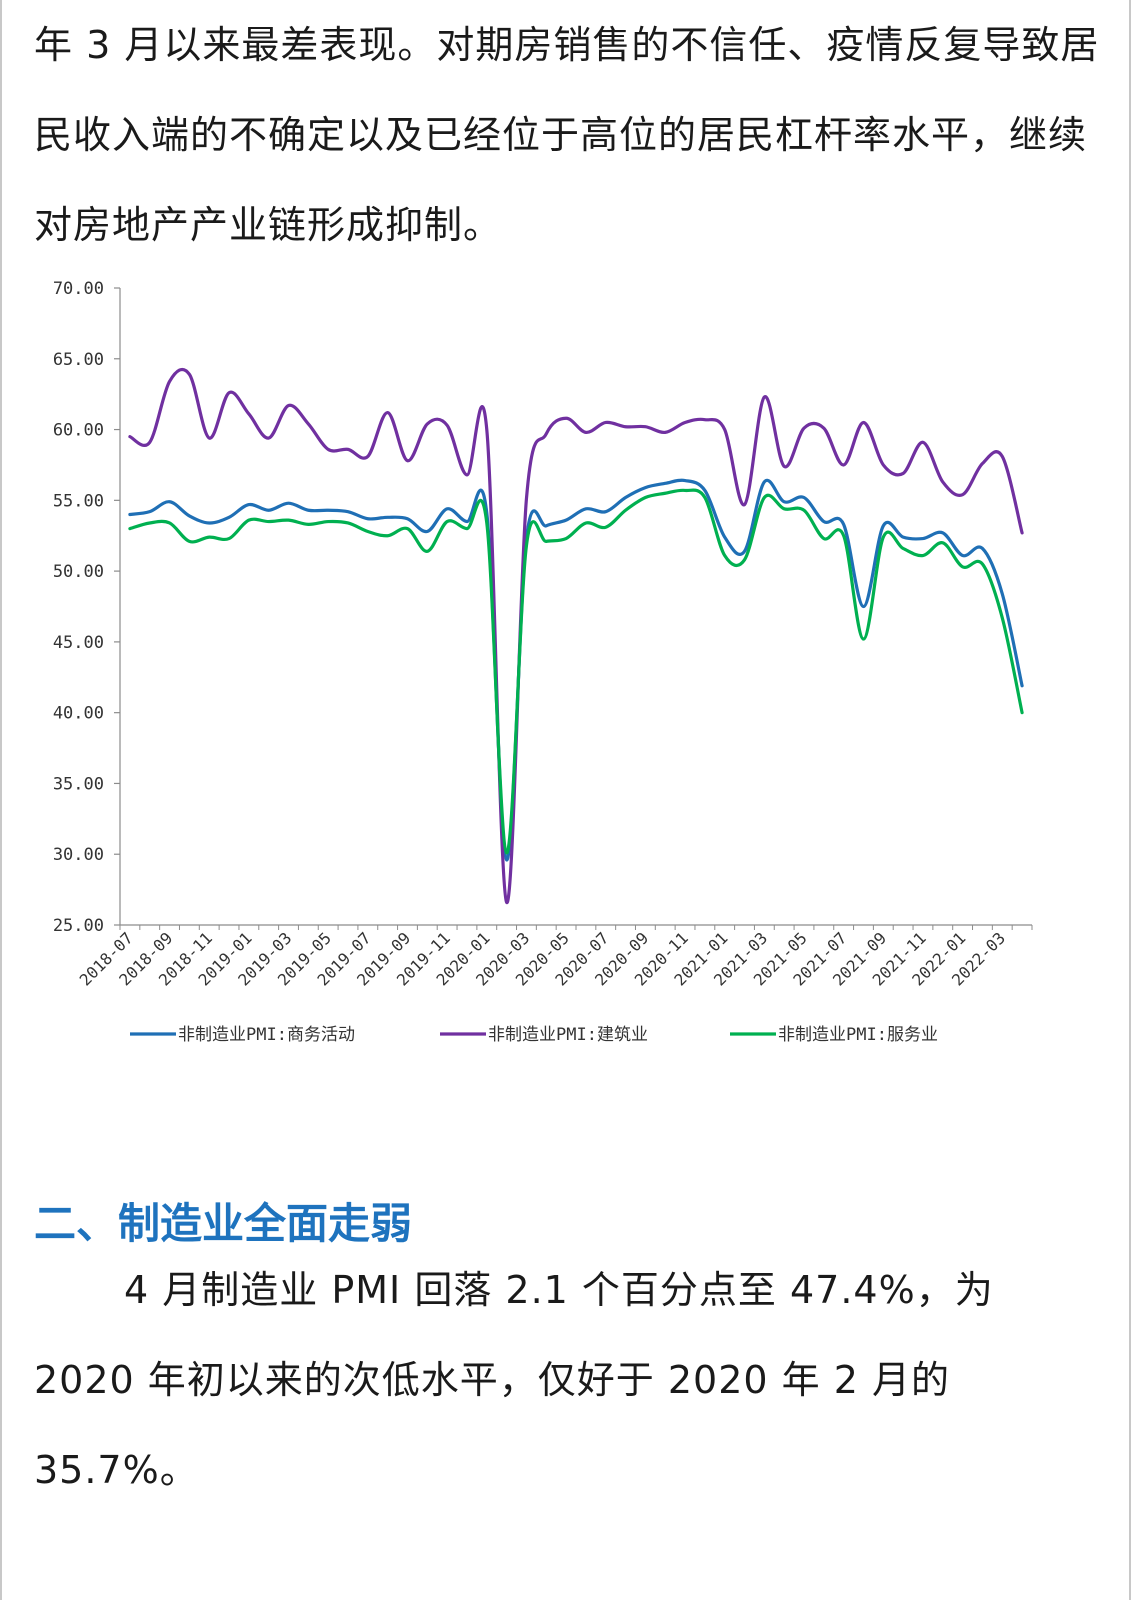 This screenshot has width=1131, height=1600. What do you see at coordinates (78, 501) in the screenshot?
I see `y-tick-label: 55.00` at bounding box center [78, 501].